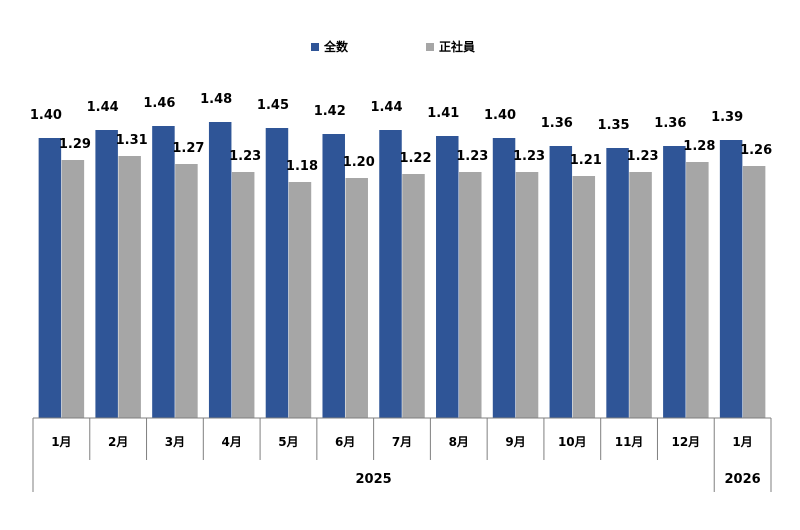 The height and width of the screenshot is (530, 800). What do you see at coordinates (159, 103) in the screenshot?
I see `value-label-total: 1.46` at bounding box center [159, 103].